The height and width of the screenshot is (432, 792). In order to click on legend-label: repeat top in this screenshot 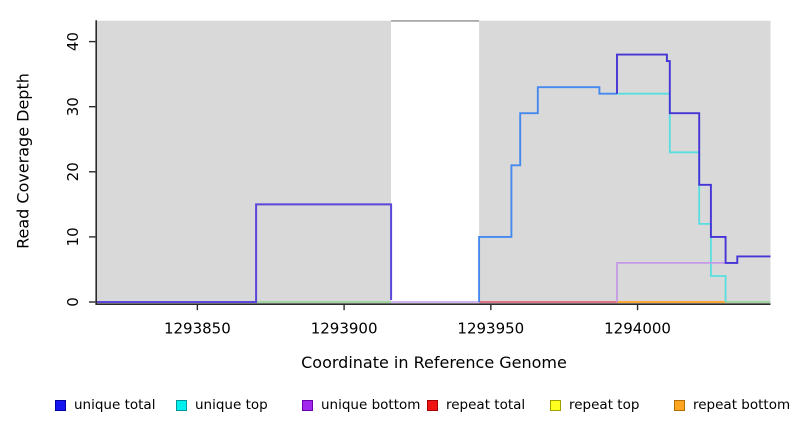, I will do `click(604, 405)`.